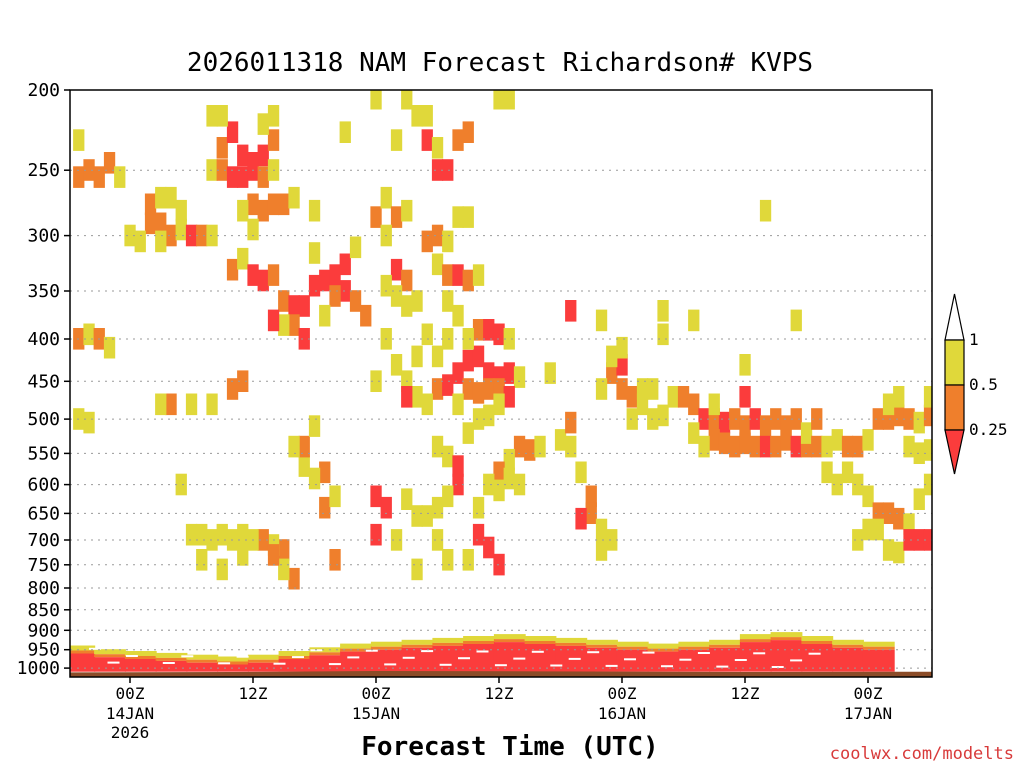 This screenshot has height=768, width=1024. What do you see at coordinates (988, 429) in the screenshot?
I see `legend-tick-label: 0.25` at bounding box center [988, 429].